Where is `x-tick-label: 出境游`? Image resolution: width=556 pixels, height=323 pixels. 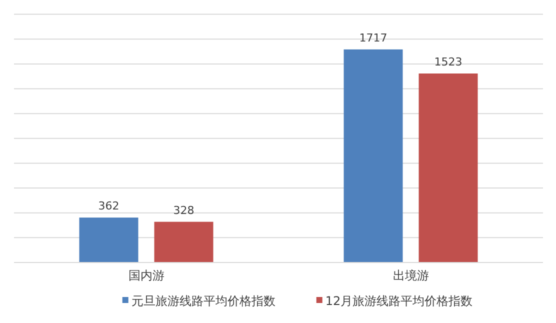 x-tick-label: 出境游 is located at coordinates (410, 275).